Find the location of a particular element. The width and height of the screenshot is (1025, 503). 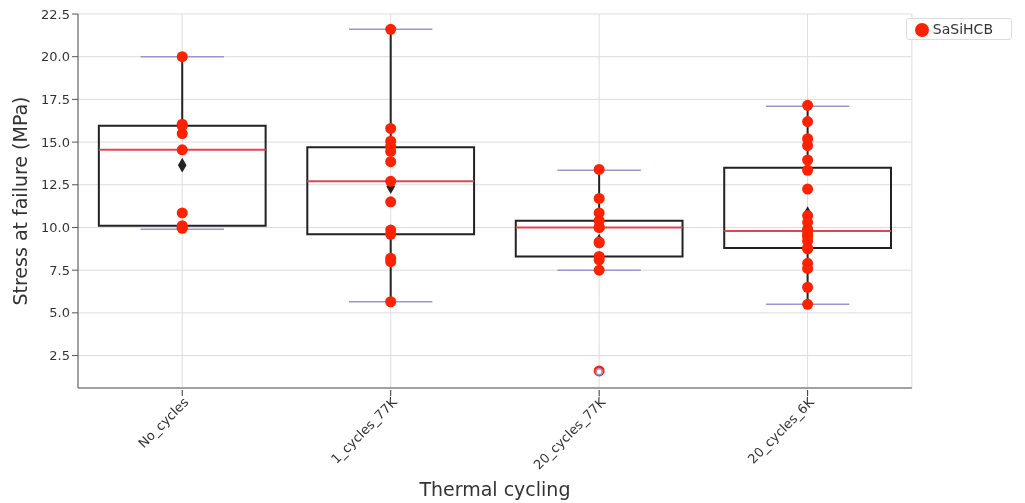

y-tick-label: 17.5 is located at coordinates (55, 99).